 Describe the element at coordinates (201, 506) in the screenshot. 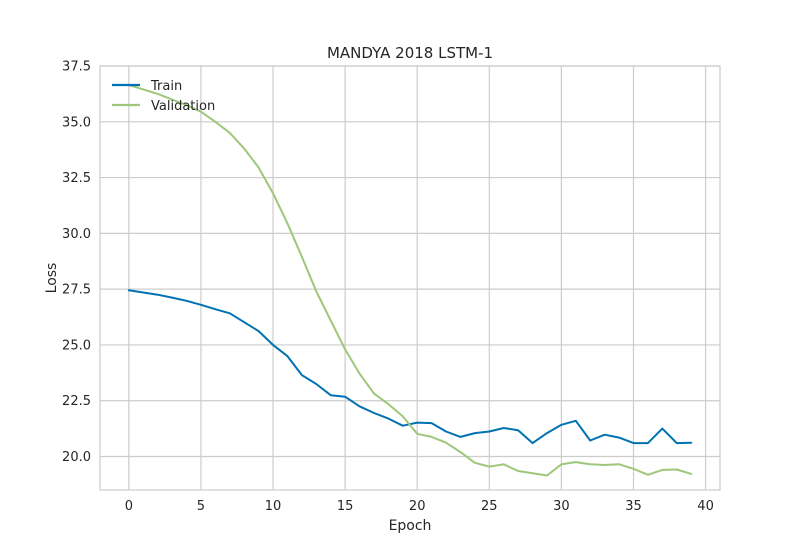

I see `x-tick-label: 5` at that location.